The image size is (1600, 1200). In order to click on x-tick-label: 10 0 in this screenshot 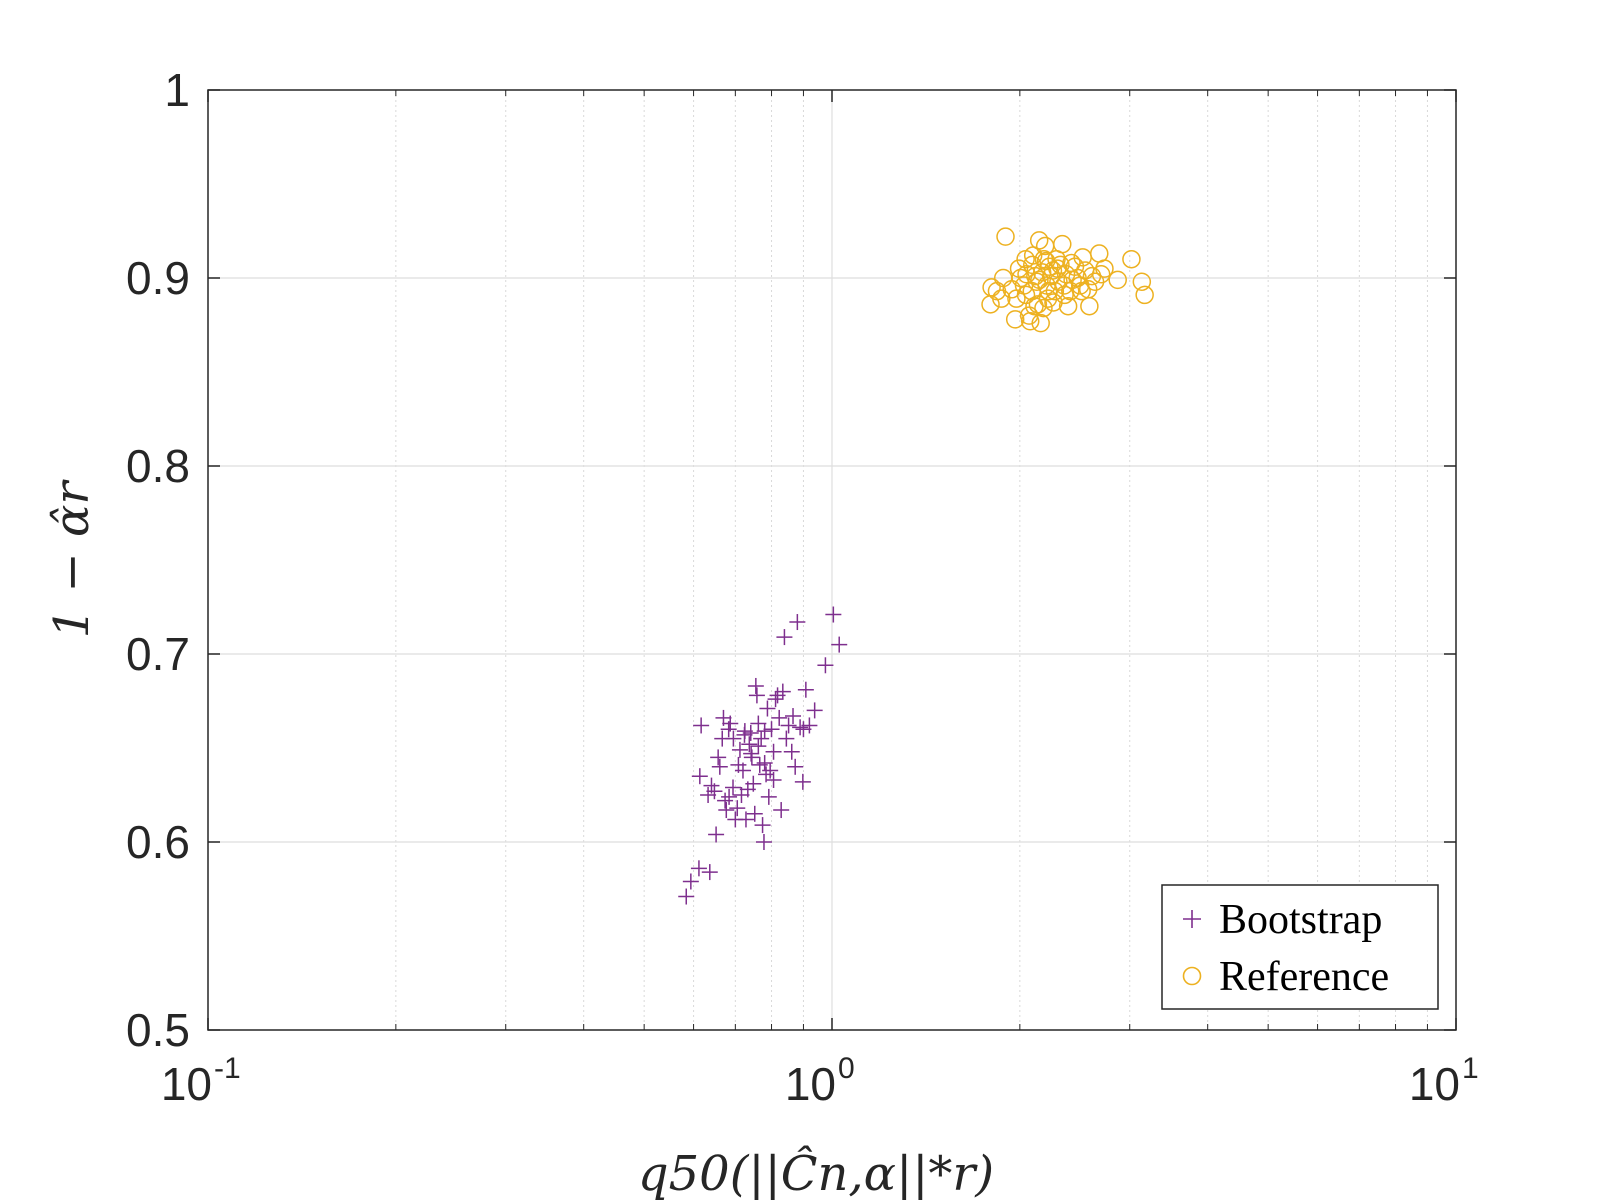, I will do `click(820, 1081)`.